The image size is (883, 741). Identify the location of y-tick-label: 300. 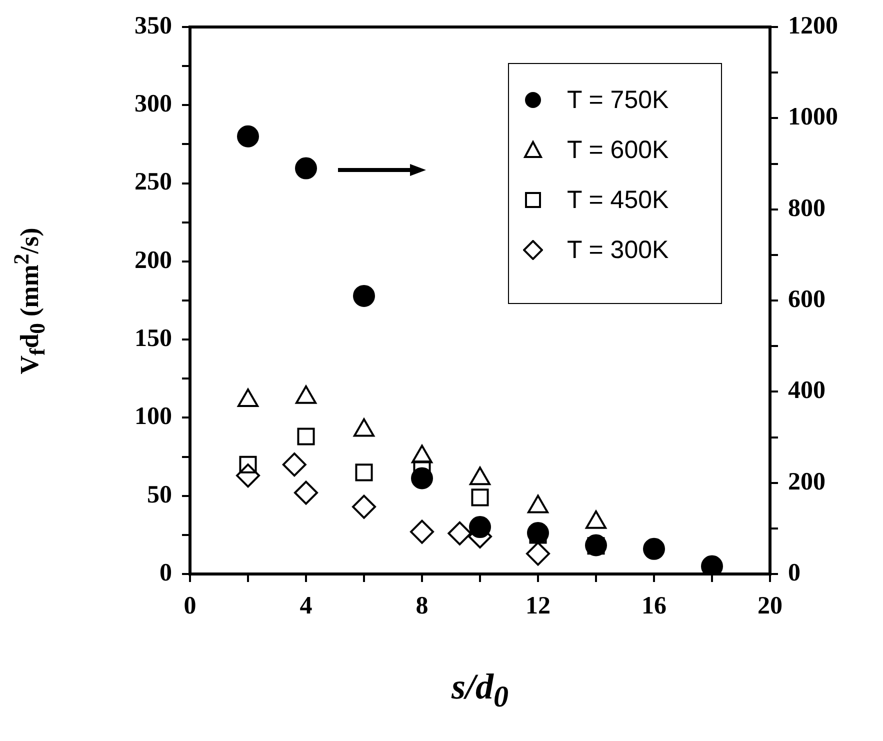
(153, 104).